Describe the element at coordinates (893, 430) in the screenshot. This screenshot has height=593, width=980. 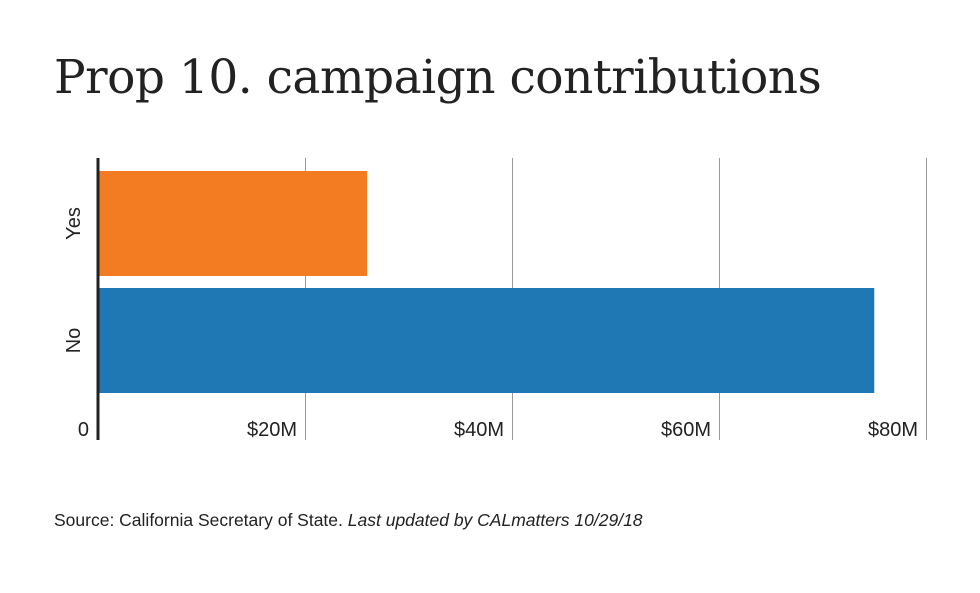
I see `x-tick-label-4: $80M` at that location.